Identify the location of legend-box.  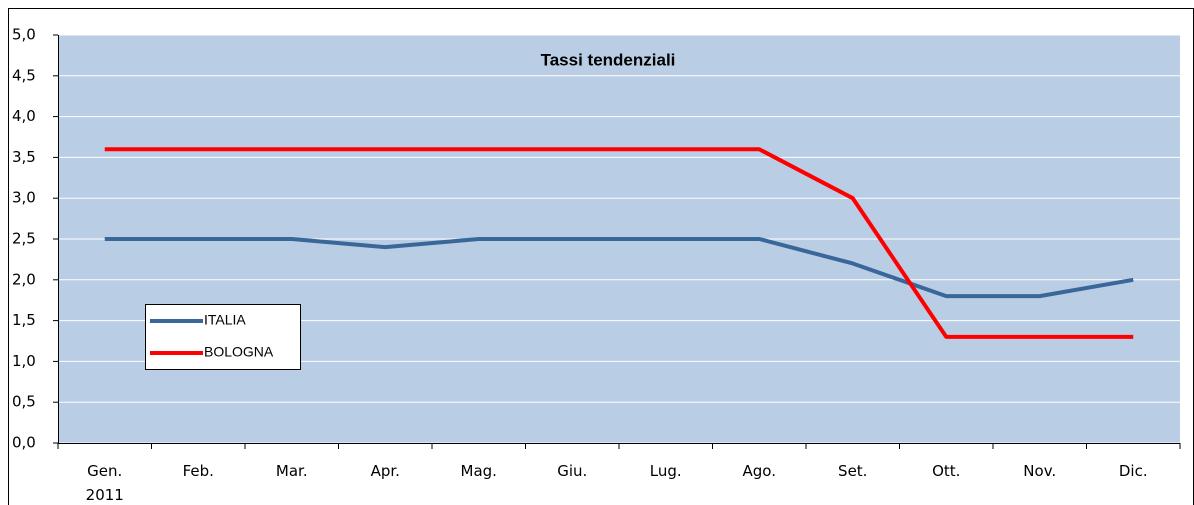
(223, 337).